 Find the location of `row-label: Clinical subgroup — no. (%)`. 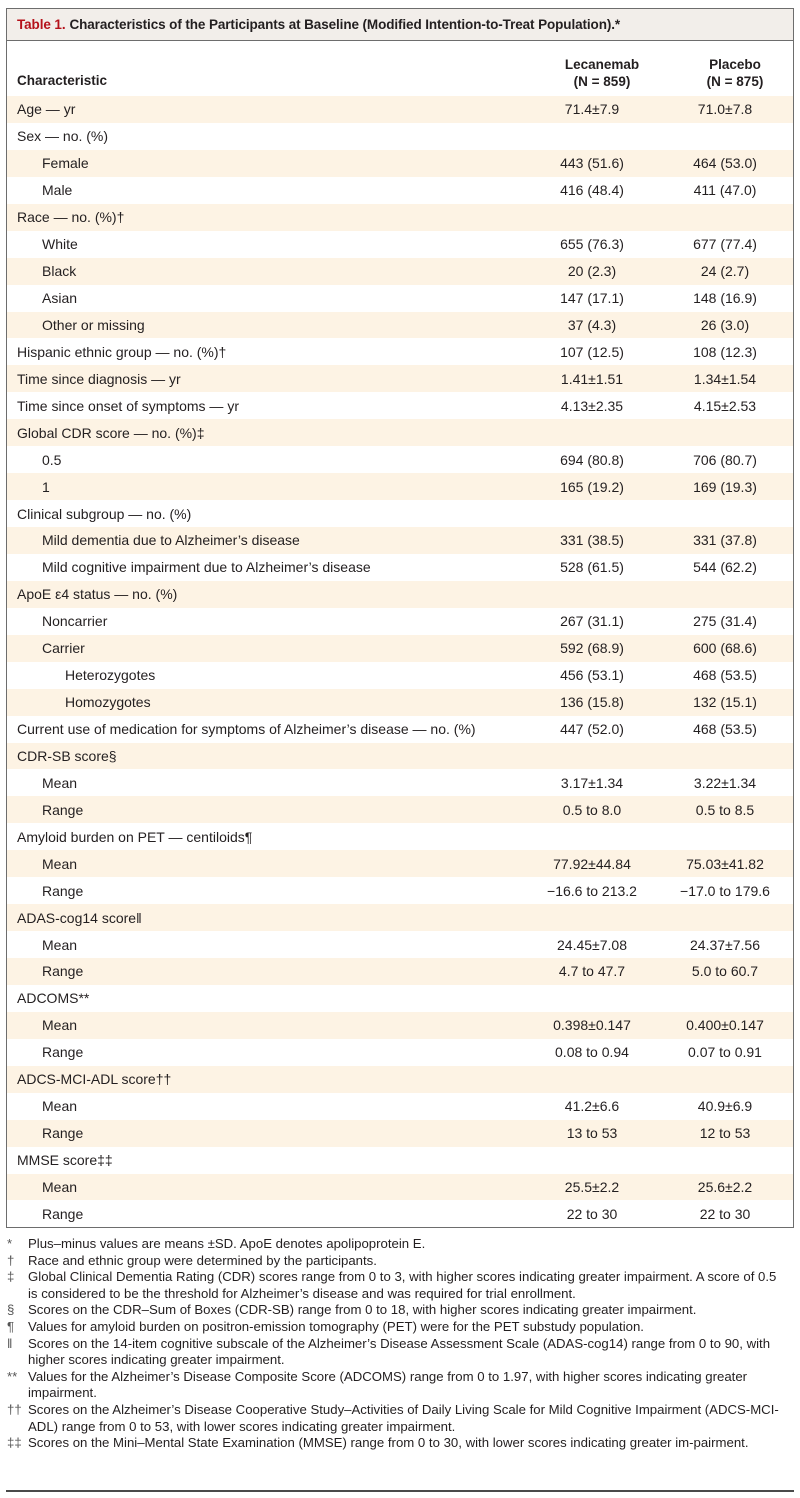

row-label: Clinical subgroup — no. (%) is located at coordinates (104, 513).